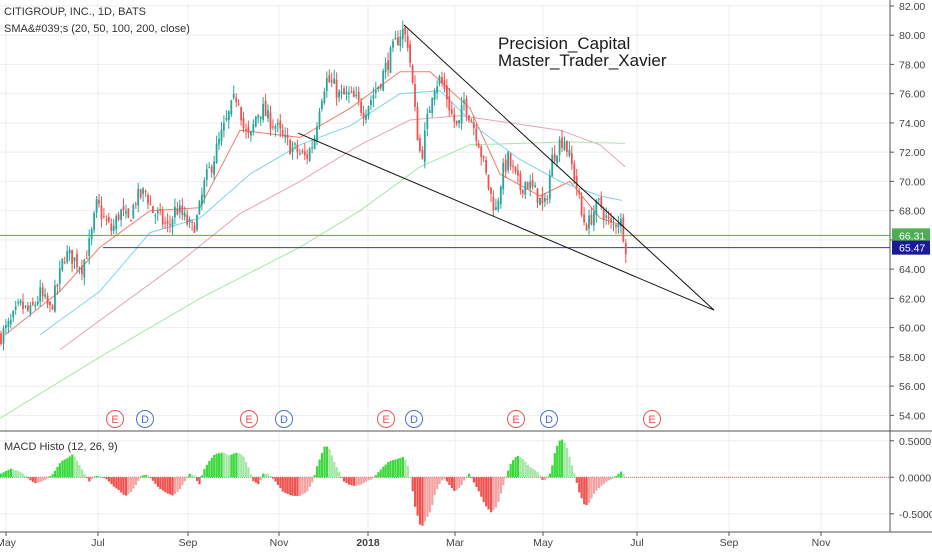 This screenshot has width=932, height=555. I want to click on price-tick-label: 80.00, so click(912, 36).